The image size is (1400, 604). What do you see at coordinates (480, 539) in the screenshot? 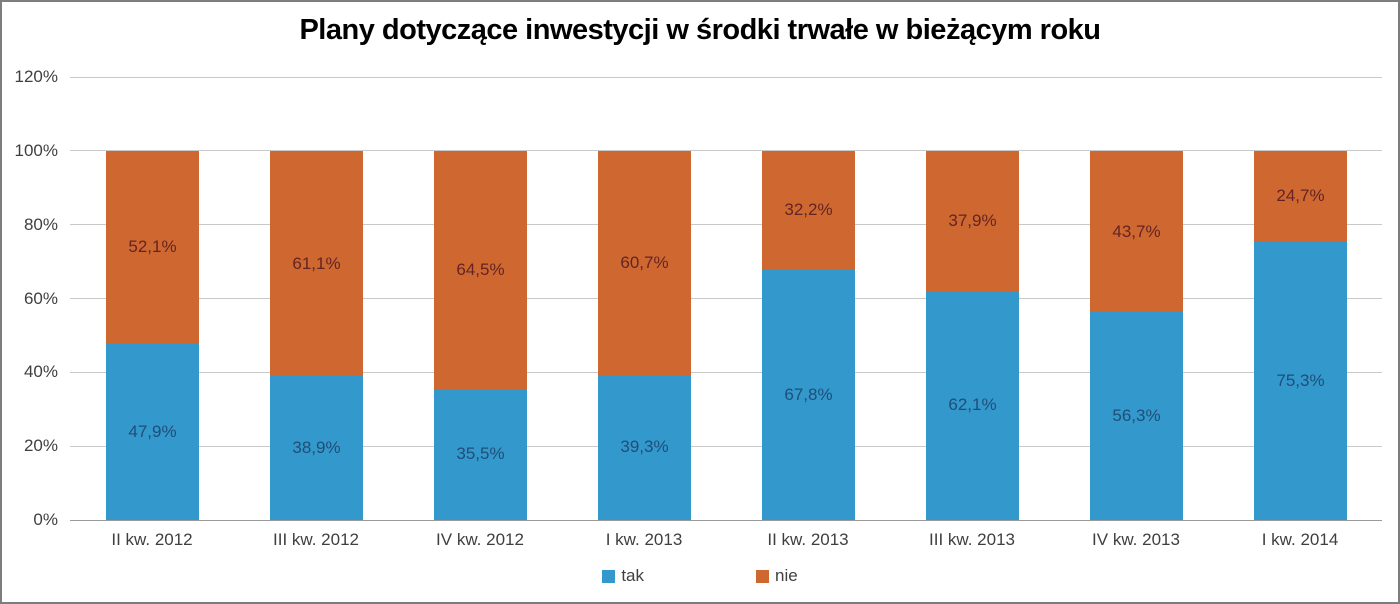
I see `x-axis-label: IV kw. 2012` at bounding box center [480, 539].